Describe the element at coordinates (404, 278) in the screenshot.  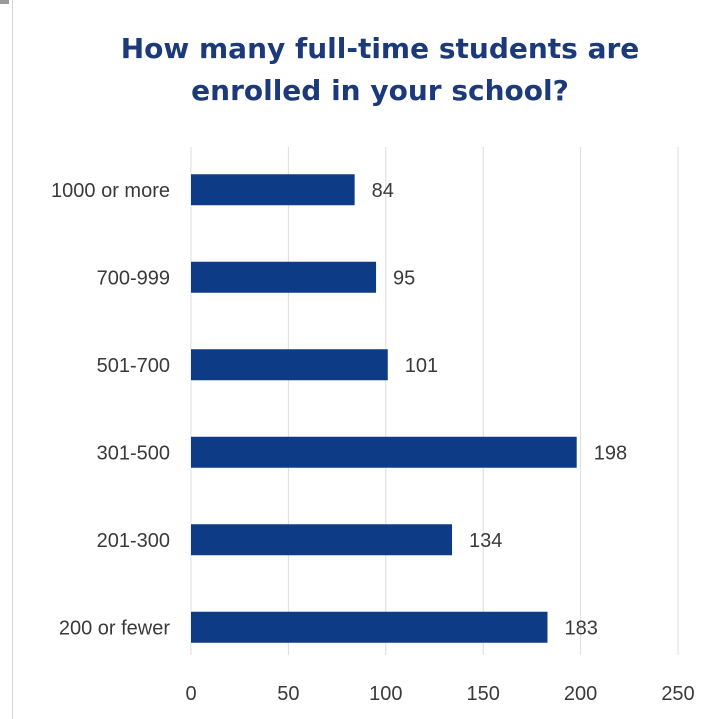
I see `data-label: 95` at that location.